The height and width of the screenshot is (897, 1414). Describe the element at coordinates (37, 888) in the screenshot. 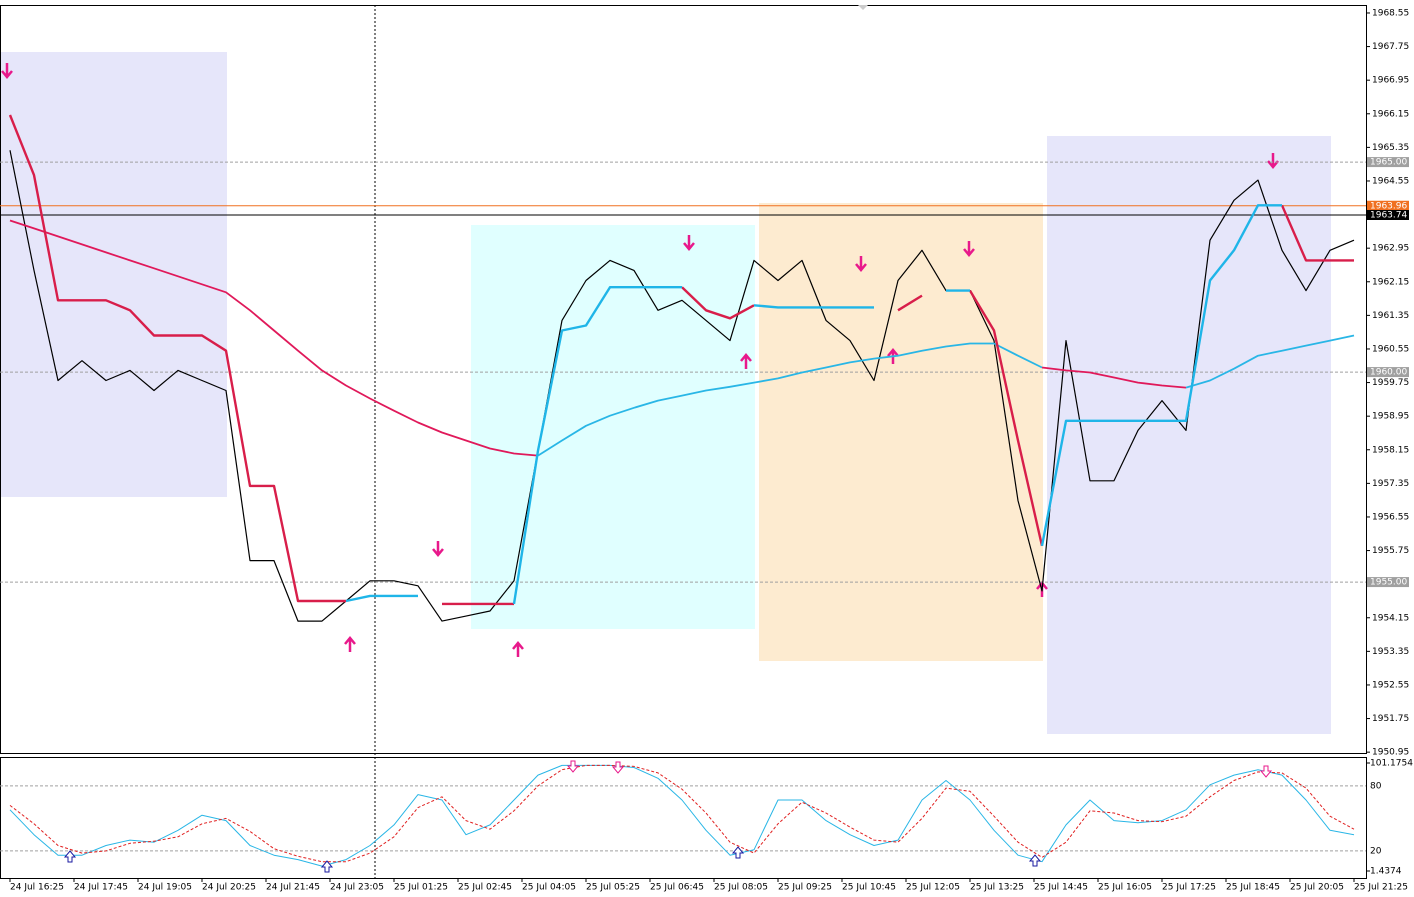

I see `x-tick-label: 24 Jul 16:25` at that location.